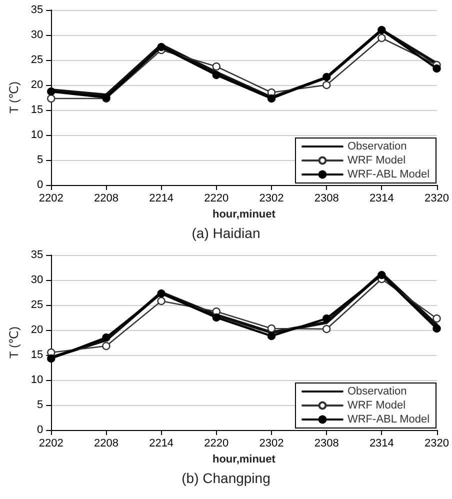 The height and width of the screenshot is (499, 452). Describe the element at coordinates (226, 233) in the screenshot. I see `text: (a) Haidian` at that location.